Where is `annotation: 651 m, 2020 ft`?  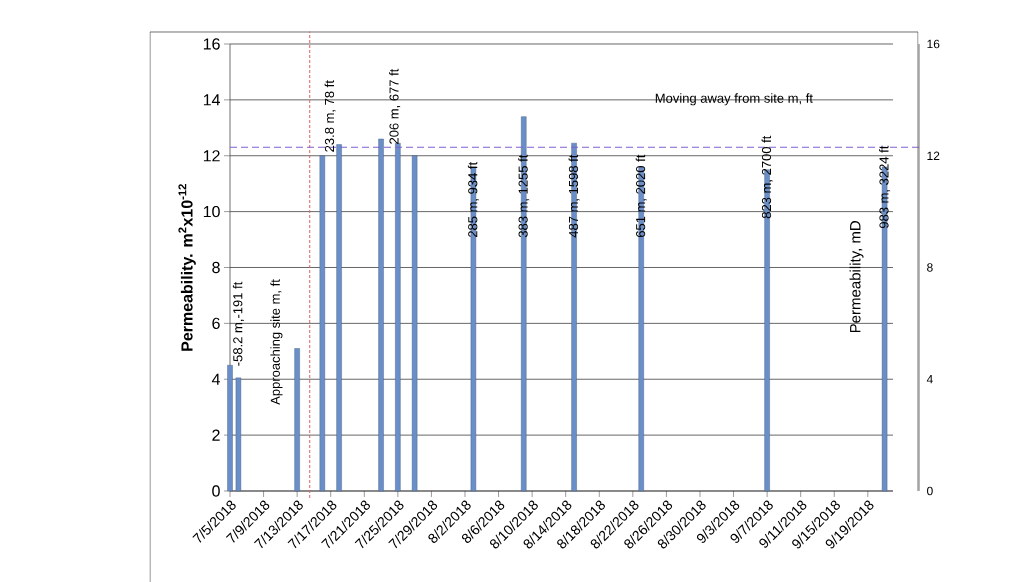
annotation: 651 m, 2020 ft is located at coordinates (641, 195).